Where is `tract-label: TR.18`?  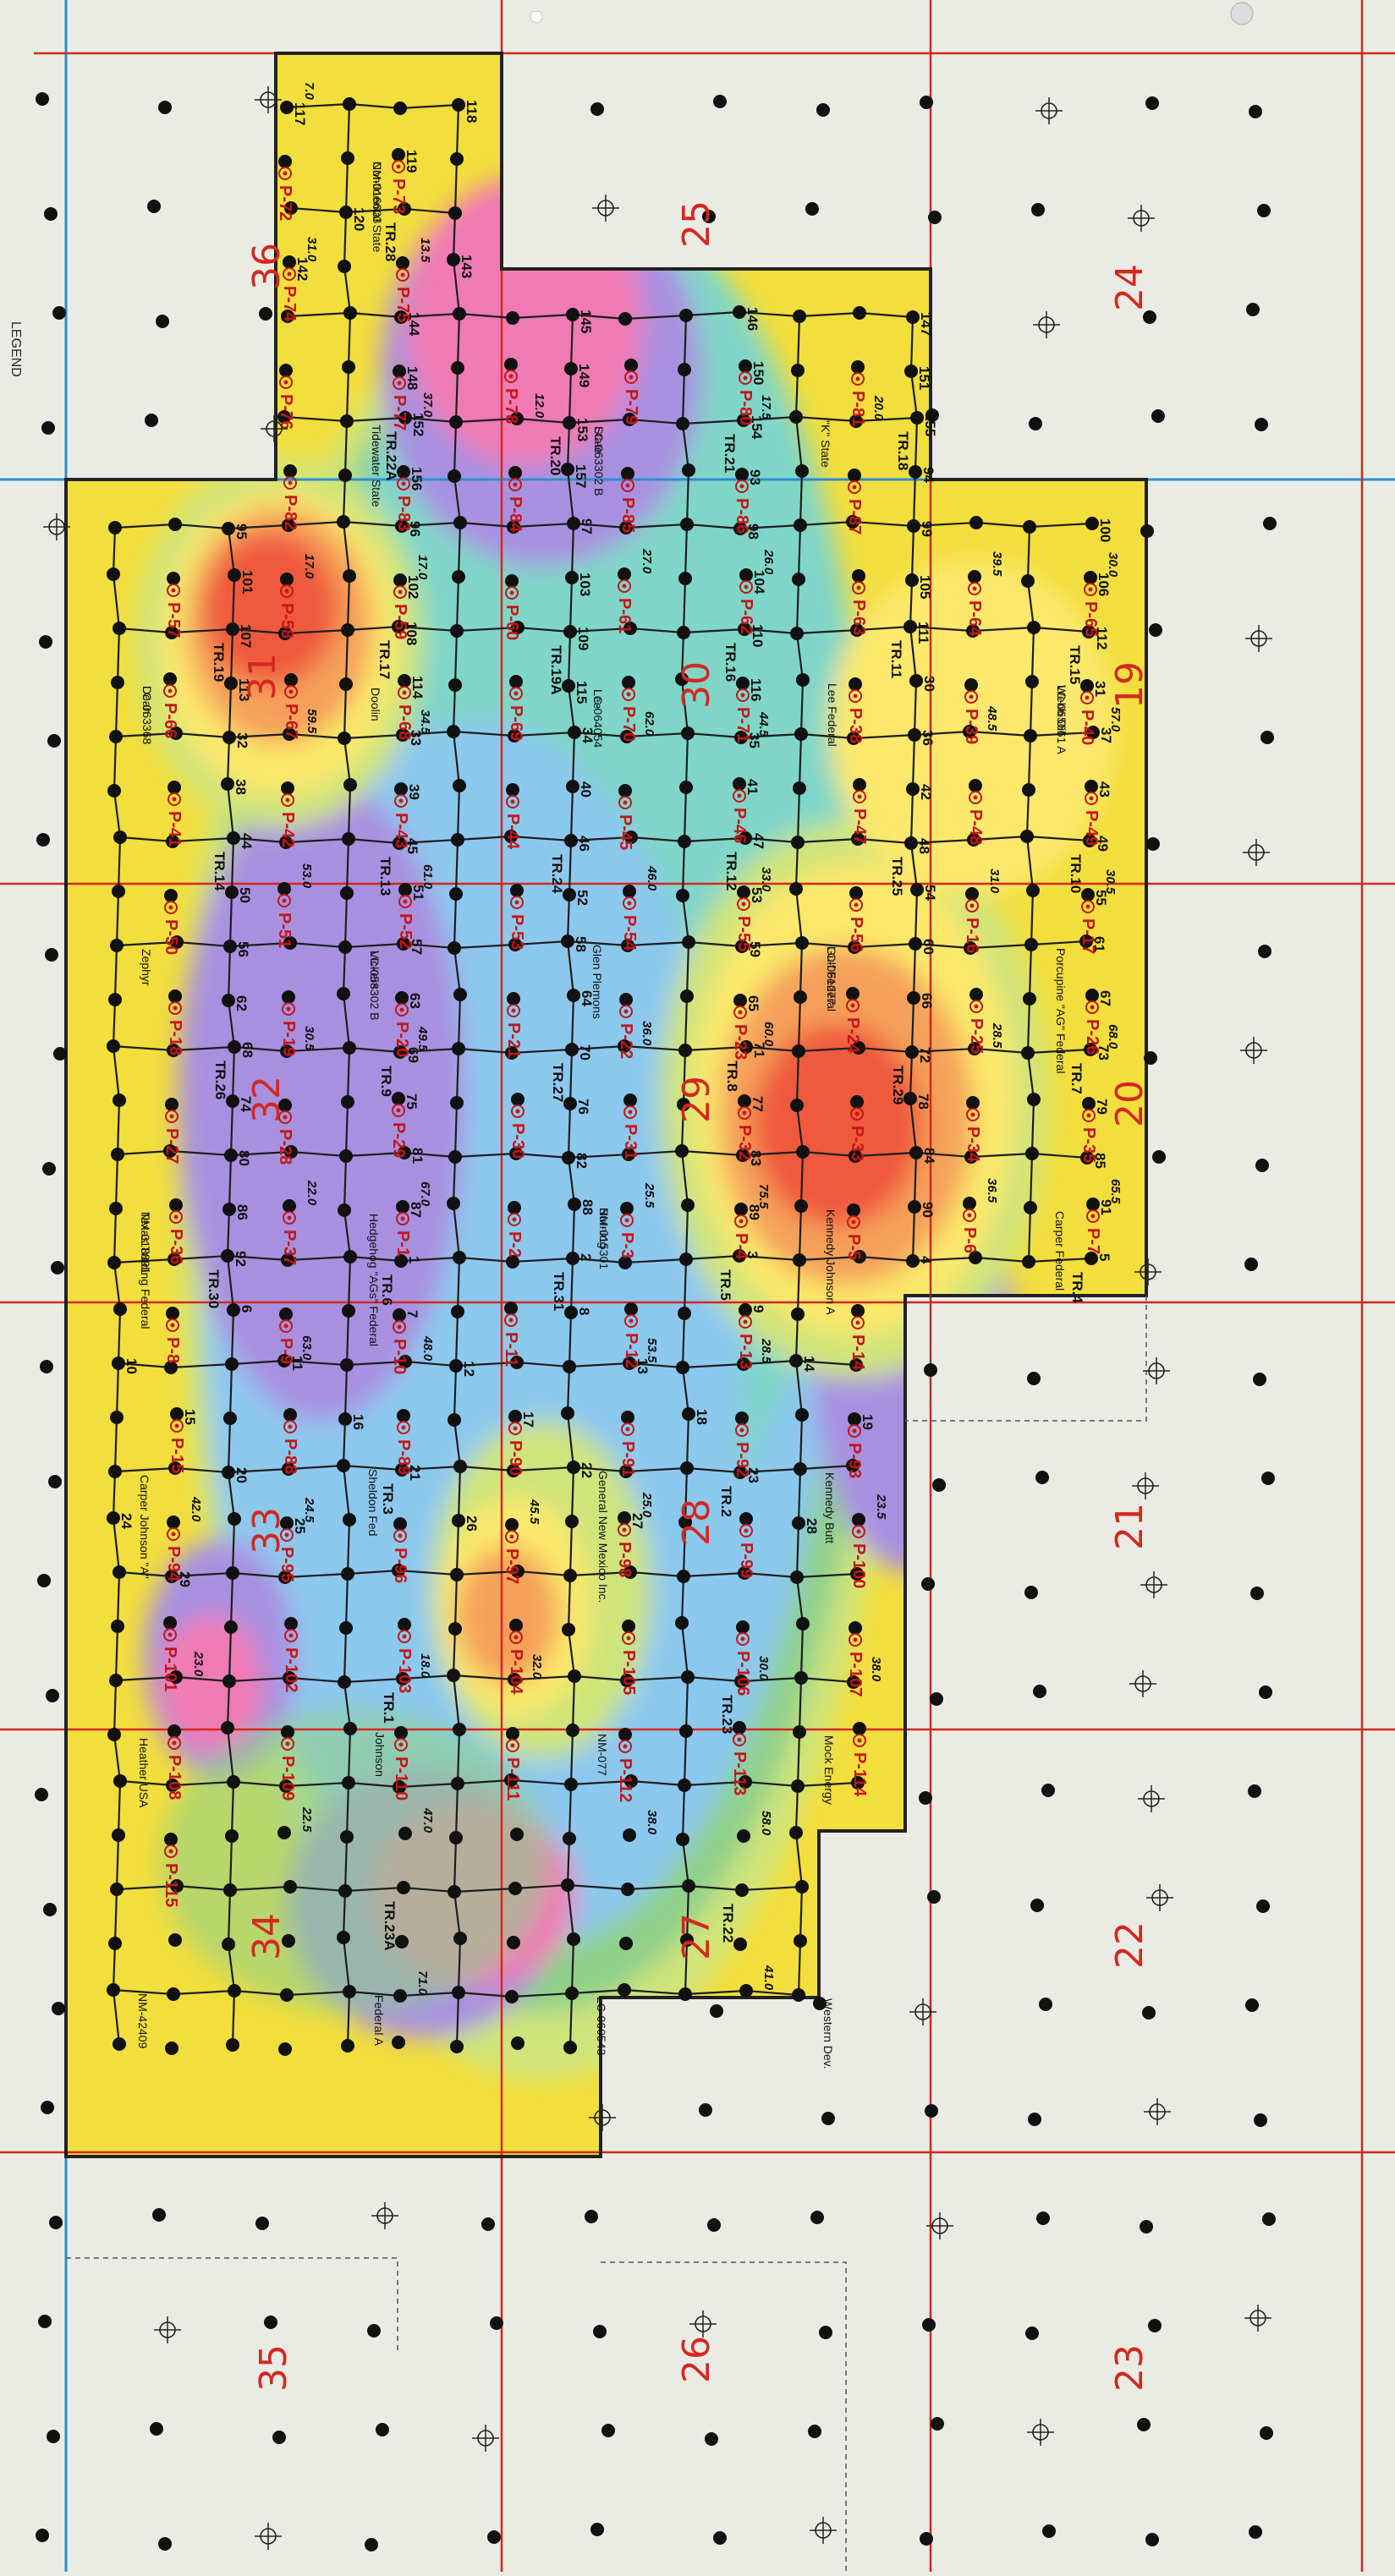
tract-label: TR.18 is located at coordinates (903, 450).